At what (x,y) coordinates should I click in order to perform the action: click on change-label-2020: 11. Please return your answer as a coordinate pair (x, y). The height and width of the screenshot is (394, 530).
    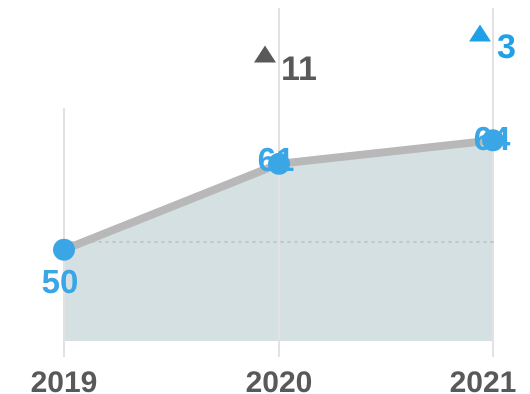
    Looking at the image, I should click on (299, 69).